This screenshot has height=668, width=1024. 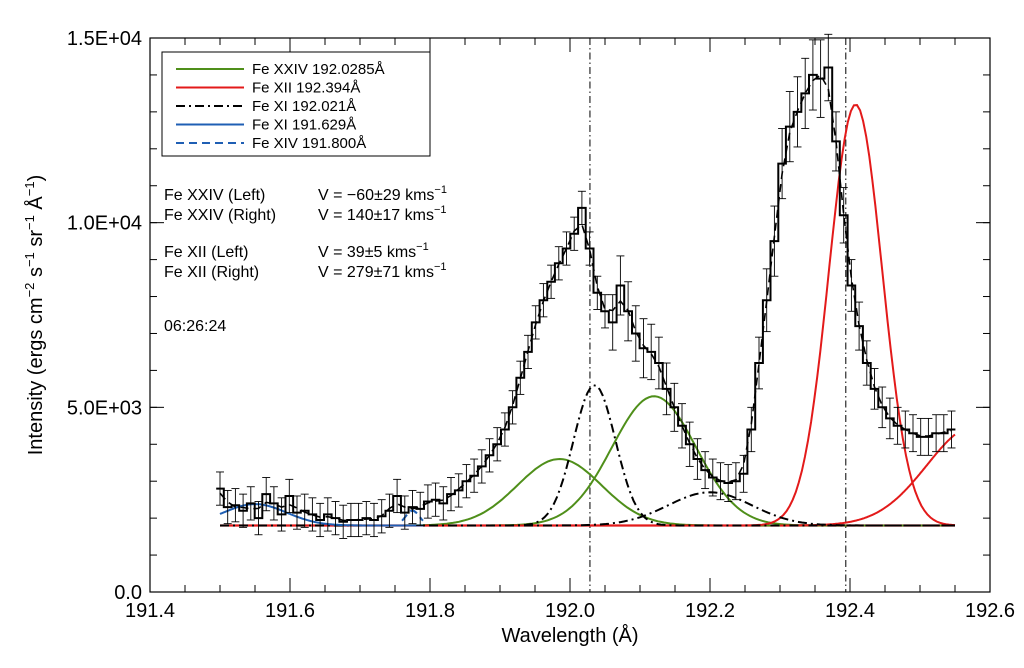 I want to click on y-tick-label: 1.5E+04, so click(x=104, y=39).